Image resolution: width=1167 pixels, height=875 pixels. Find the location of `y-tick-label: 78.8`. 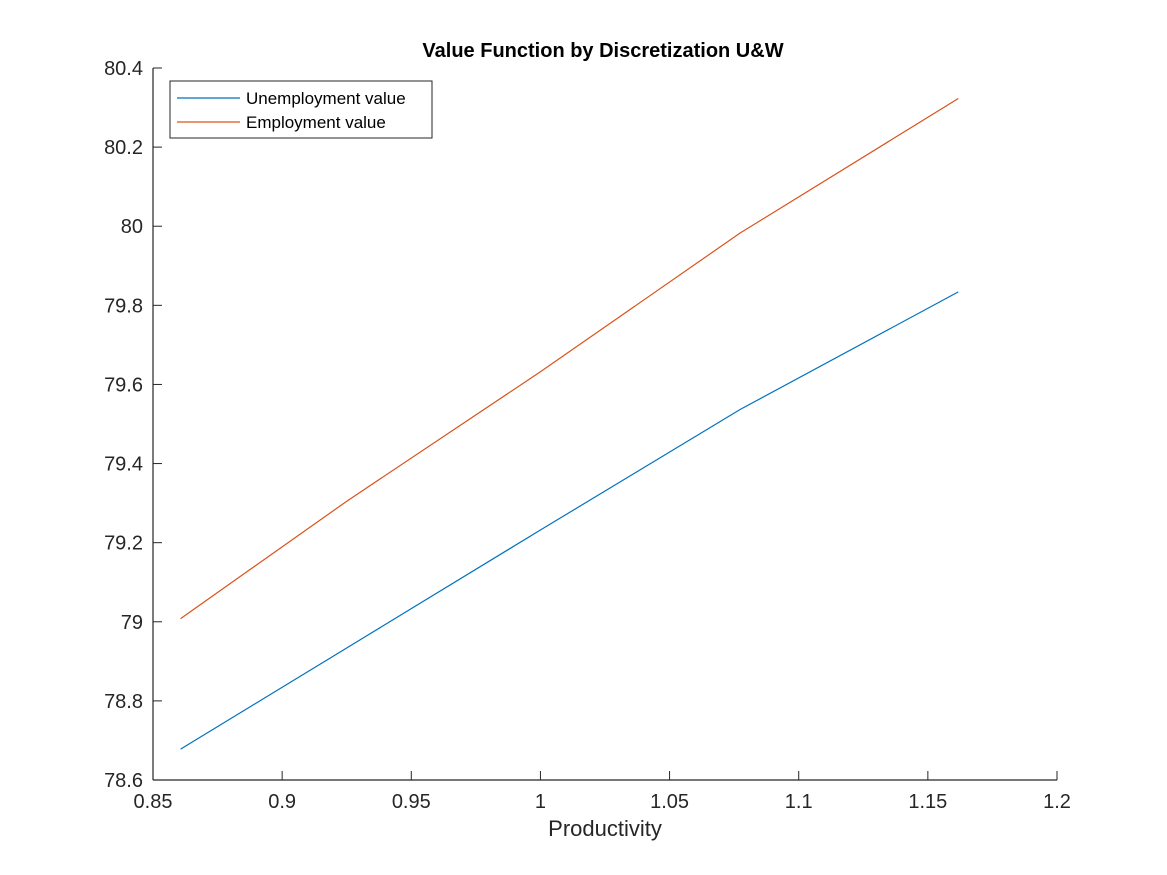

y-tick-label: 78.8 is located at coordinates (123, 702).